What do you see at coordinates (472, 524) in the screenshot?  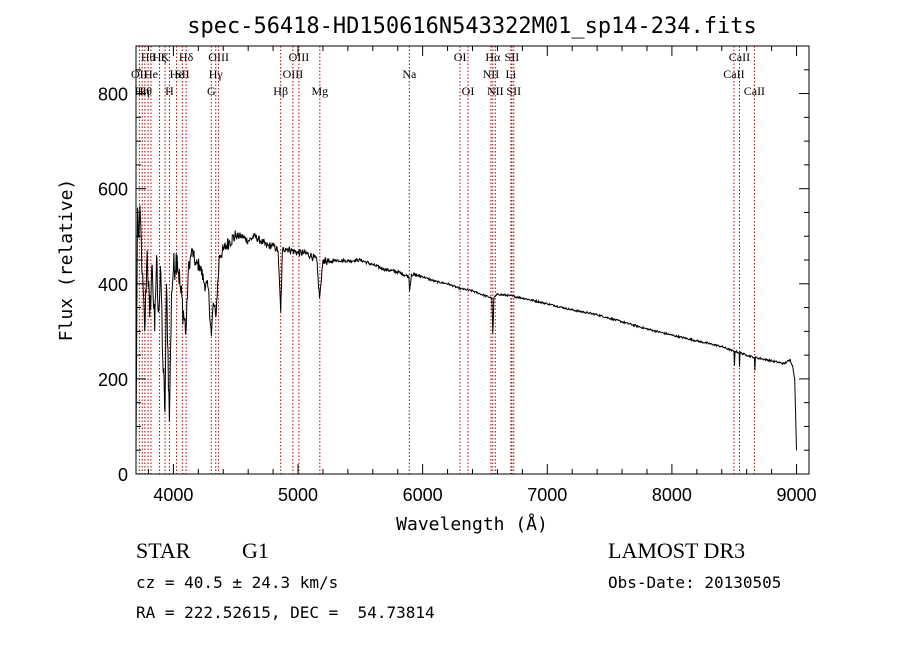 I see `x-axis-label: Wavelength (Å)` at bounding box center [472, 524].